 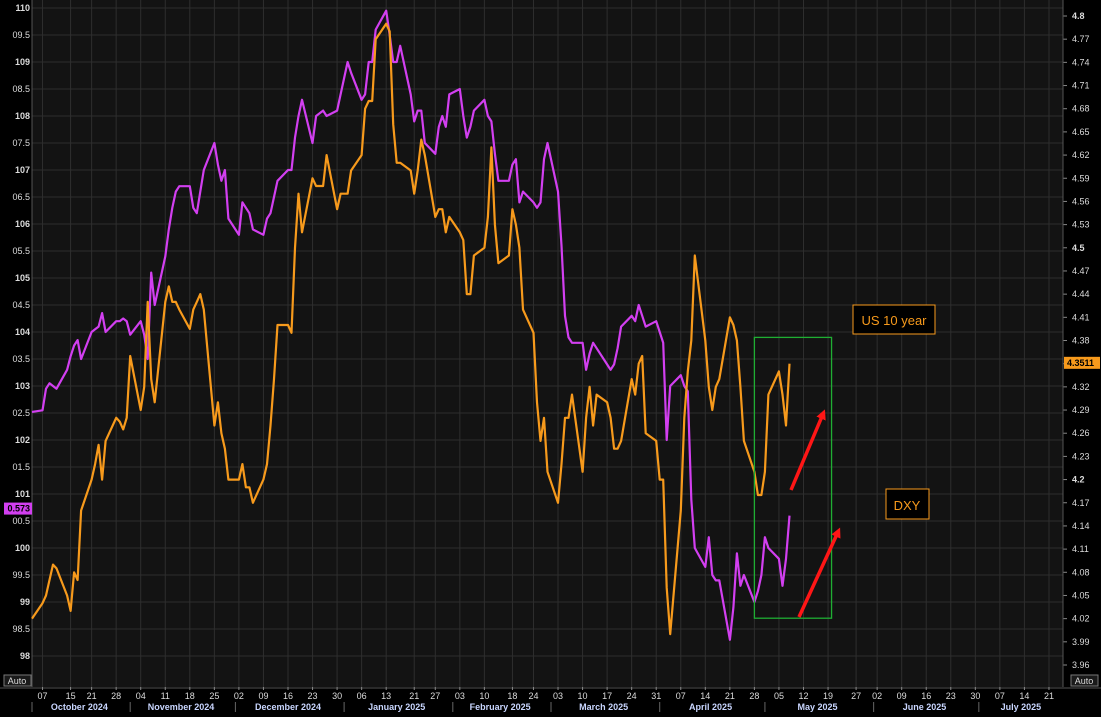 I want to click on left-auto-label: Auto, so click(x=17, y=681).